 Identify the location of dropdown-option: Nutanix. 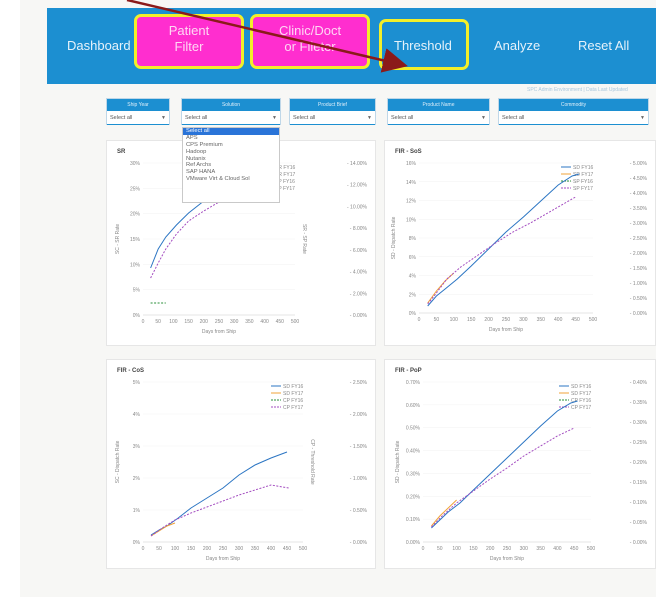
(196, 158).